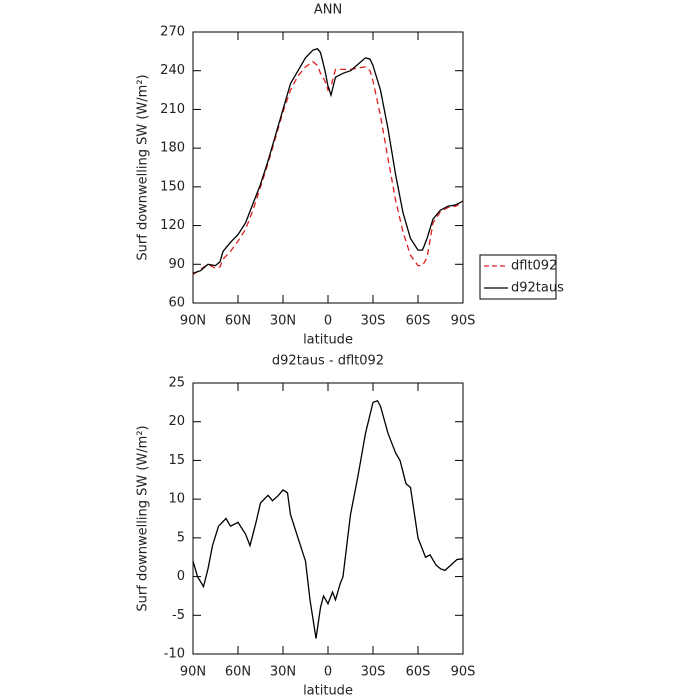  I want to click on y-tick-label: -10, so click(174, 654).